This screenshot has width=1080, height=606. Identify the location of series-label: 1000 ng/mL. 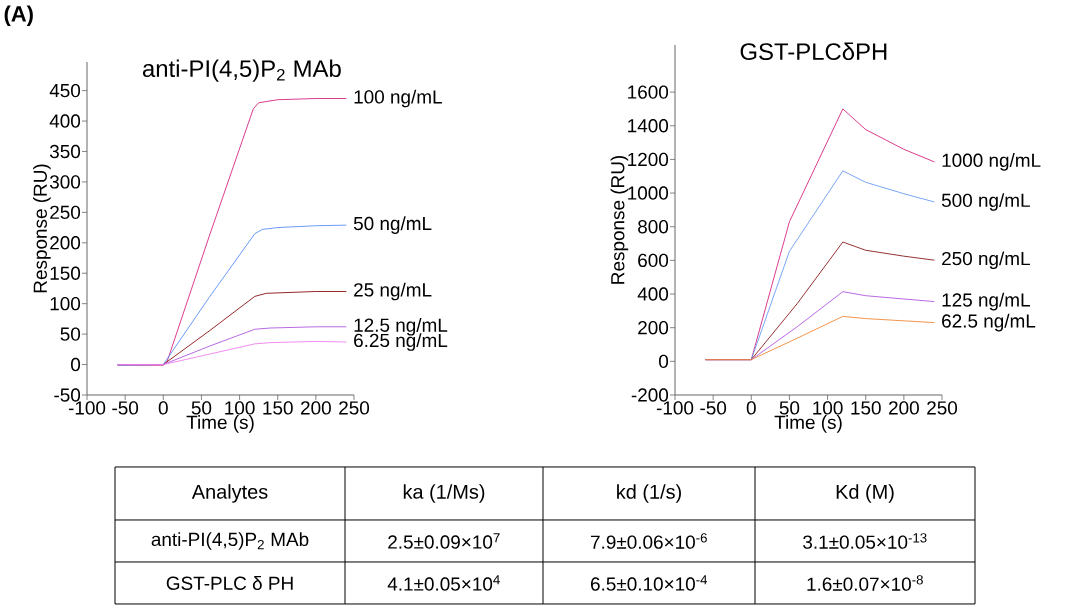
(991, 162).